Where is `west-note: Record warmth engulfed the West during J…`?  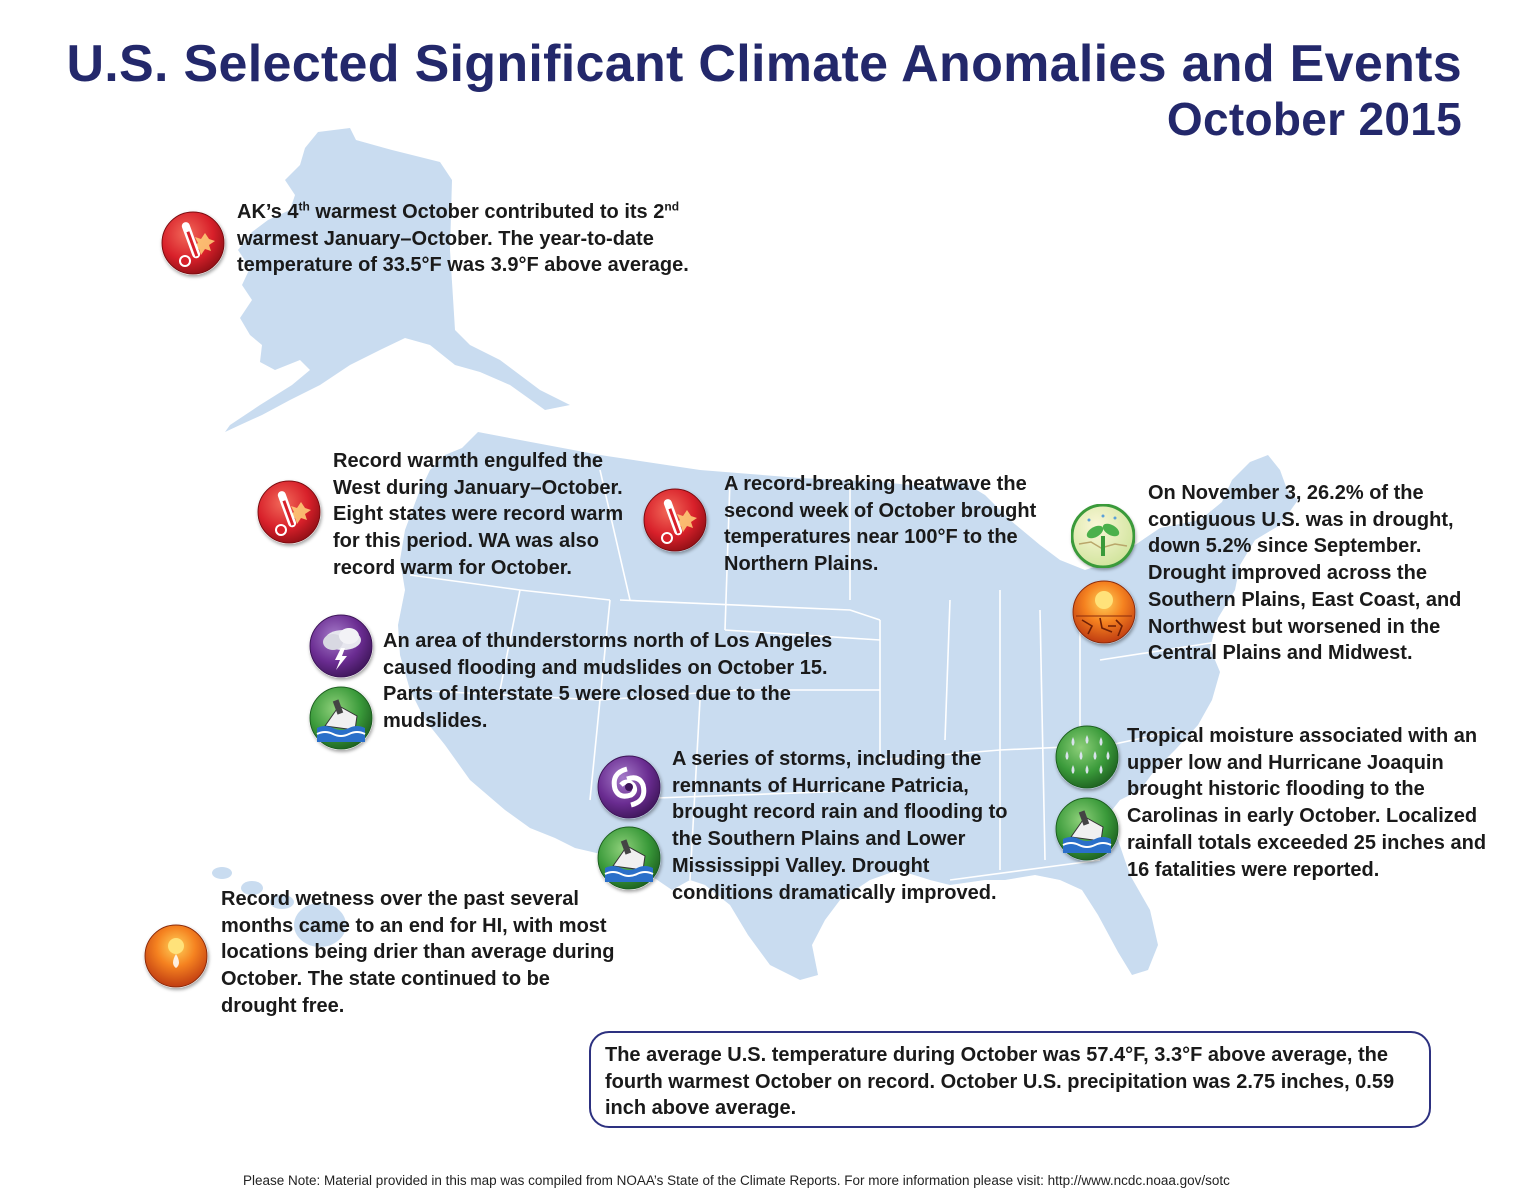
west-note: Record warmth engulfed the West during J… is located at coordinates (478, 514).